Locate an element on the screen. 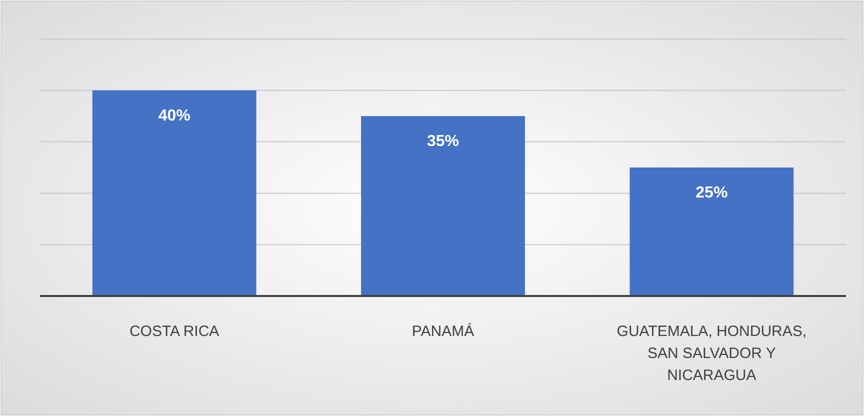  x-tick-label: PANAMÁ is located at coordinates (443, 331).